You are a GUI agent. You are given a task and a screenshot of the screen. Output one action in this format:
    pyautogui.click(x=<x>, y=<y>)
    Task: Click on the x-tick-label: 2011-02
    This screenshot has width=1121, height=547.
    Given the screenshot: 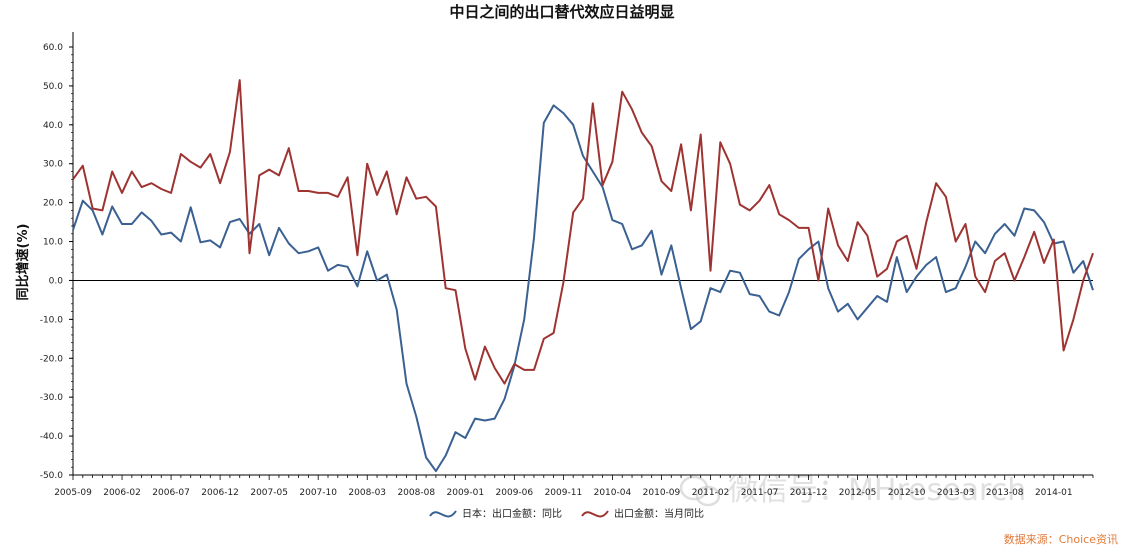 What is the action you would take?
    pyautogui.click(x=711, y=493)
    